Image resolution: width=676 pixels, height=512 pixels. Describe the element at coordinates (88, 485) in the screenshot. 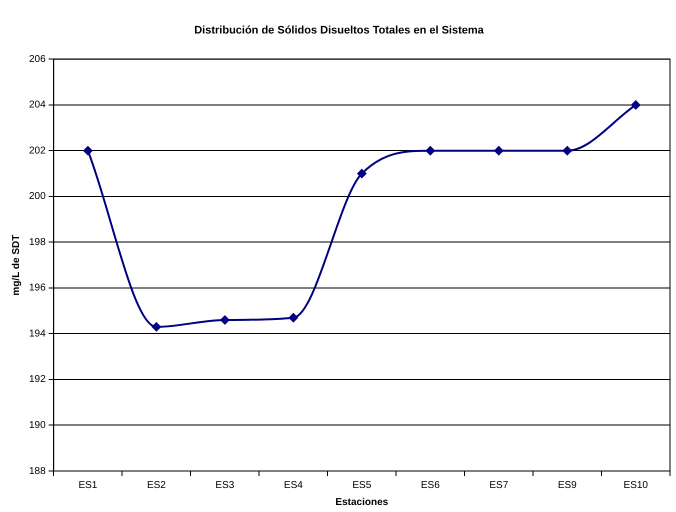

I see `x-tick-label: ES1` at that location.